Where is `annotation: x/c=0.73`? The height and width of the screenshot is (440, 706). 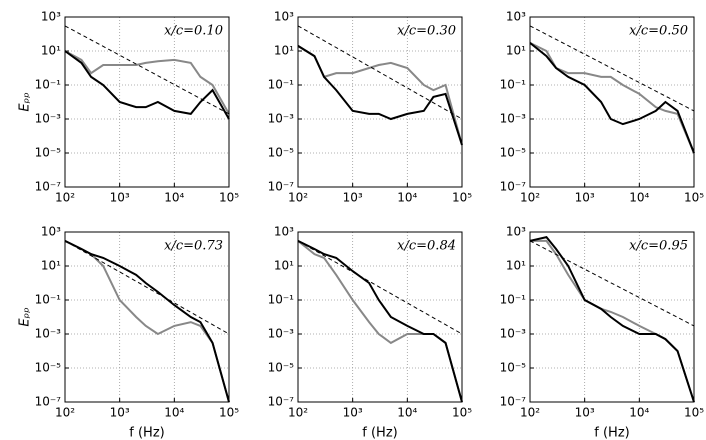 annotation: x/c=0.73 is located at coordinates (193, 246).